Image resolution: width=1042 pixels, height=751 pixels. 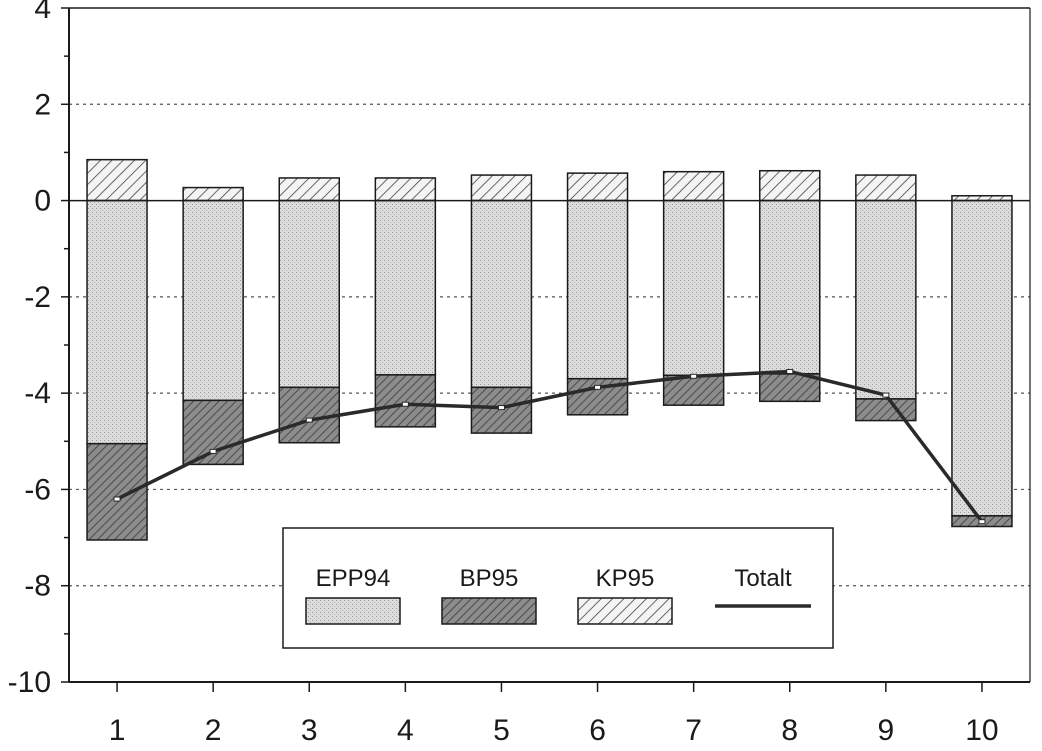 What do you see at coordinates (29, 682) in the screenshot?
I see `y-tick-label-neg10: -10` at bounding box center [29, 682].